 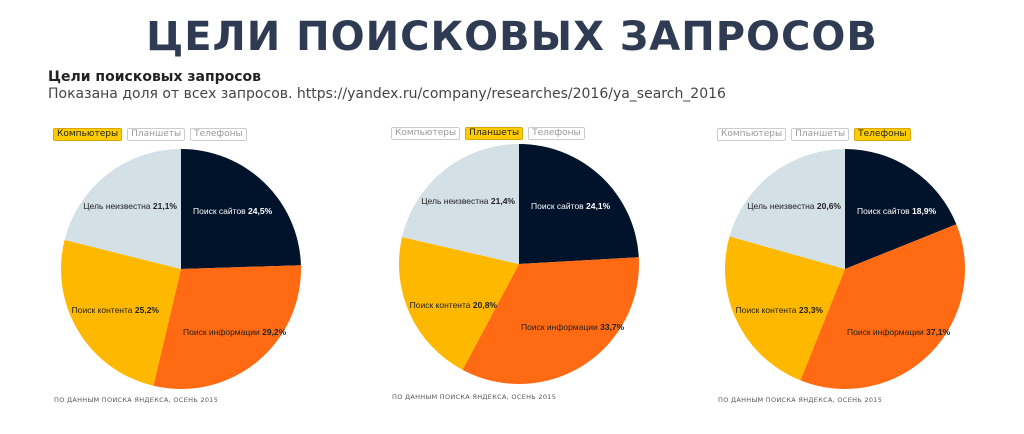 I want to click on page-title: ЦЕЛИ ПОИСКОВЫХ ЗАПРОСОВ, so click(x=512, y=37).